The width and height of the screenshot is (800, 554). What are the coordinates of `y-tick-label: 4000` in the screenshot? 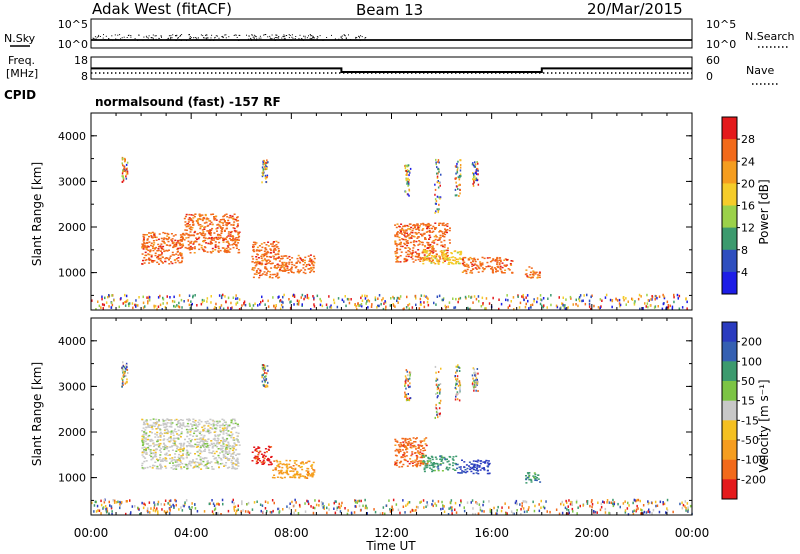 It's located at (72, 341).